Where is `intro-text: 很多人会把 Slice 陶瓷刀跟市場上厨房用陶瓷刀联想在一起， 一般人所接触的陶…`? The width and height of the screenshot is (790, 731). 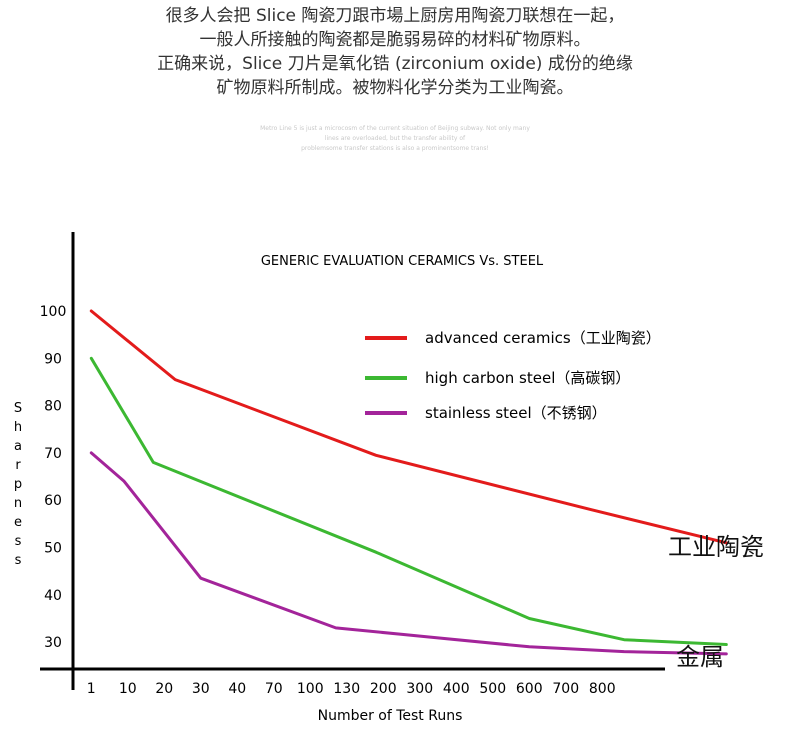
intro-text: 很多人会把 Slice 陶瓷刀跟市場上厨房用陶瓷刀联想在一起， 一般人所接触的陶… is located at coordinates (395, 52).